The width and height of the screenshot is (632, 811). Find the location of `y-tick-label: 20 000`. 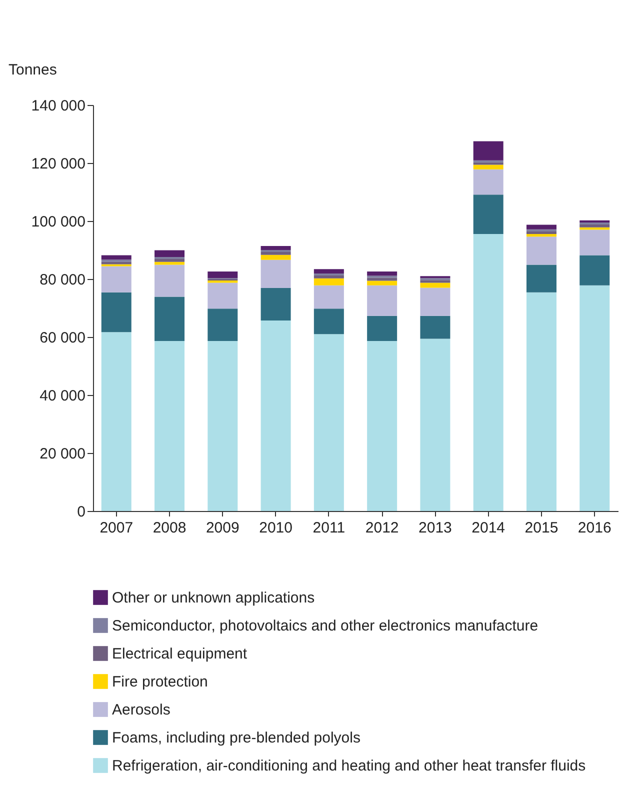

y-tick-label: 20 000 is located at coordinates (63, 454).